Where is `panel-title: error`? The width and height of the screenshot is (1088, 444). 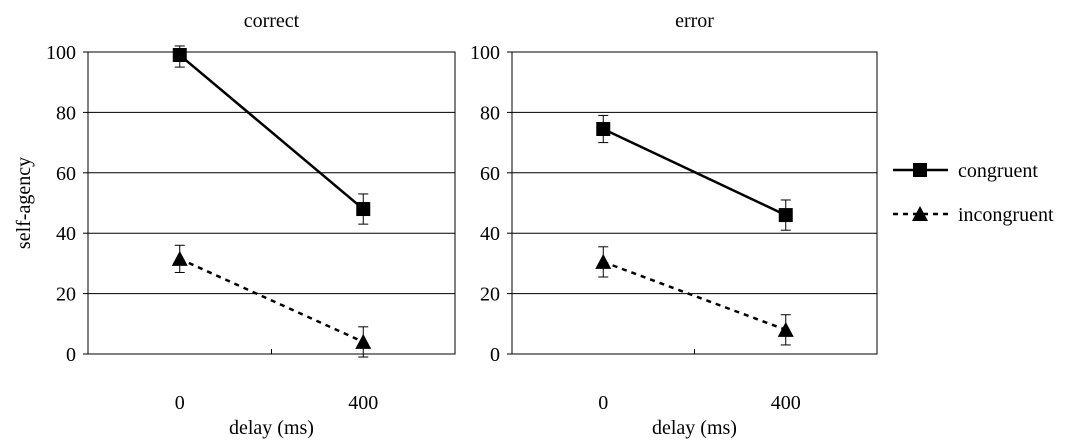
panel-title: error is located at coordinates (694, 21).